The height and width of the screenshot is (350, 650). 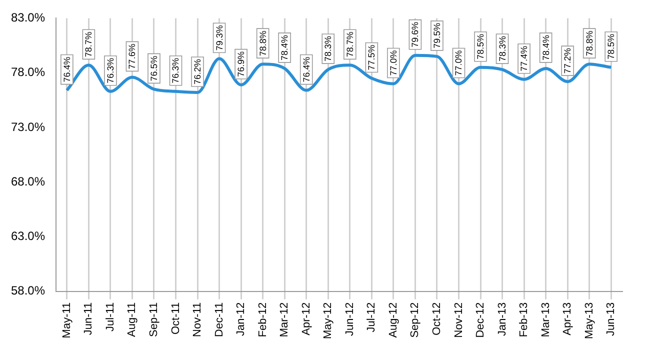 What do you see at coordinates (393, 320) in the screenshot?
I see `x-tick-label: Aug-12` at bounding box center [393, 320].